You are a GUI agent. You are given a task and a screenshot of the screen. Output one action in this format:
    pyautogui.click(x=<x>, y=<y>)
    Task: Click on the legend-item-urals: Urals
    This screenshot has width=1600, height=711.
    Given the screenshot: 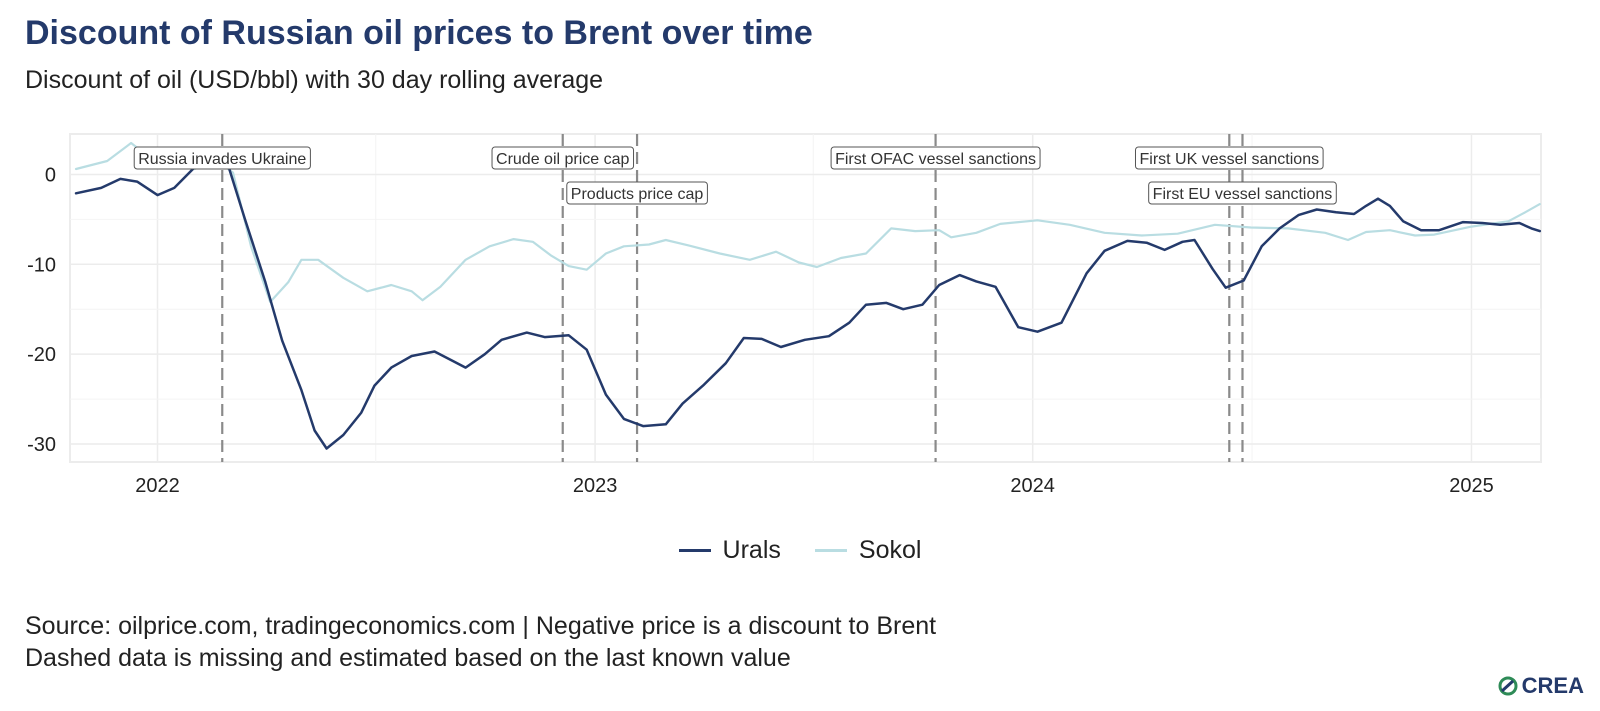 What is the action you would take?
    pyautogui.click(x=729, y=550)
    